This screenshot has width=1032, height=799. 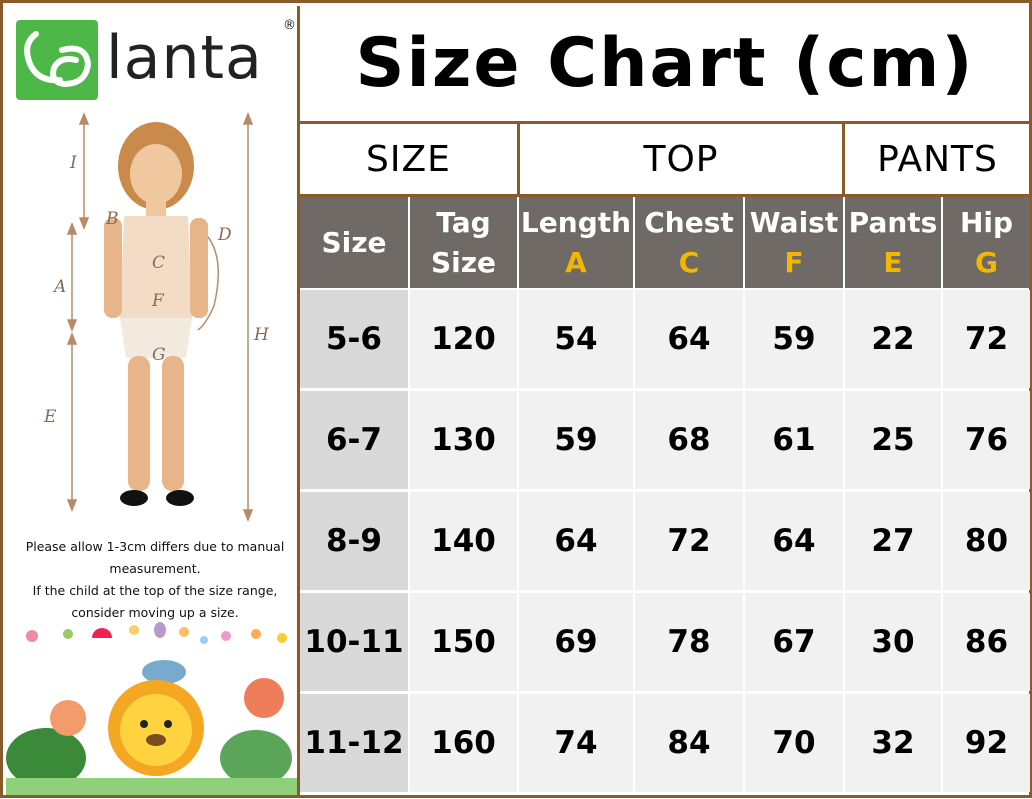 What do you see at coordinates (689, 262) in the screenshot?
I see `col-header-code: C` at bounding box center [689, 262].